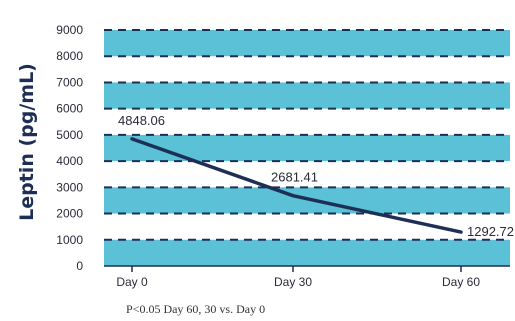  I want to click on y-tick-layer: 0 1000 2000 3000 4000 5000 6000 7000 8000 9000, so click(69, 148).